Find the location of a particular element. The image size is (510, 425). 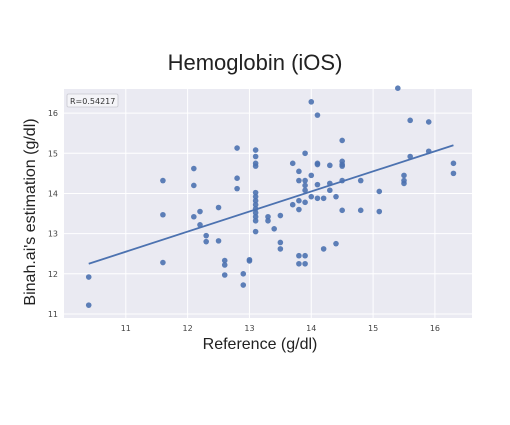

y-tick-label: 14 is located at coordinates (53, 193).